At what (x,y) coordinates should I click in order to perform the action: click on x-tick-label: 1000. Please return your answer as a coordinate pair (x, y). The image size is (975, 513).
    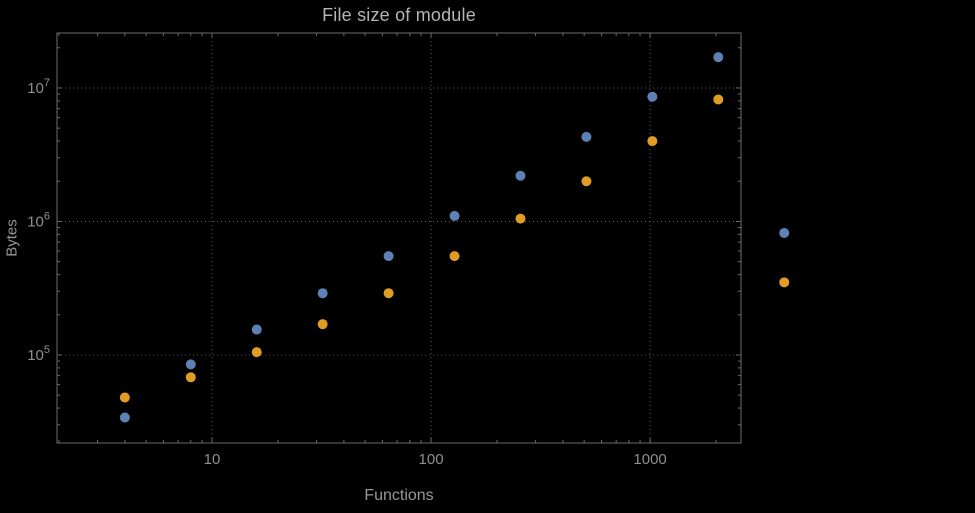
    Looking at the image, I should click on (649, 459).